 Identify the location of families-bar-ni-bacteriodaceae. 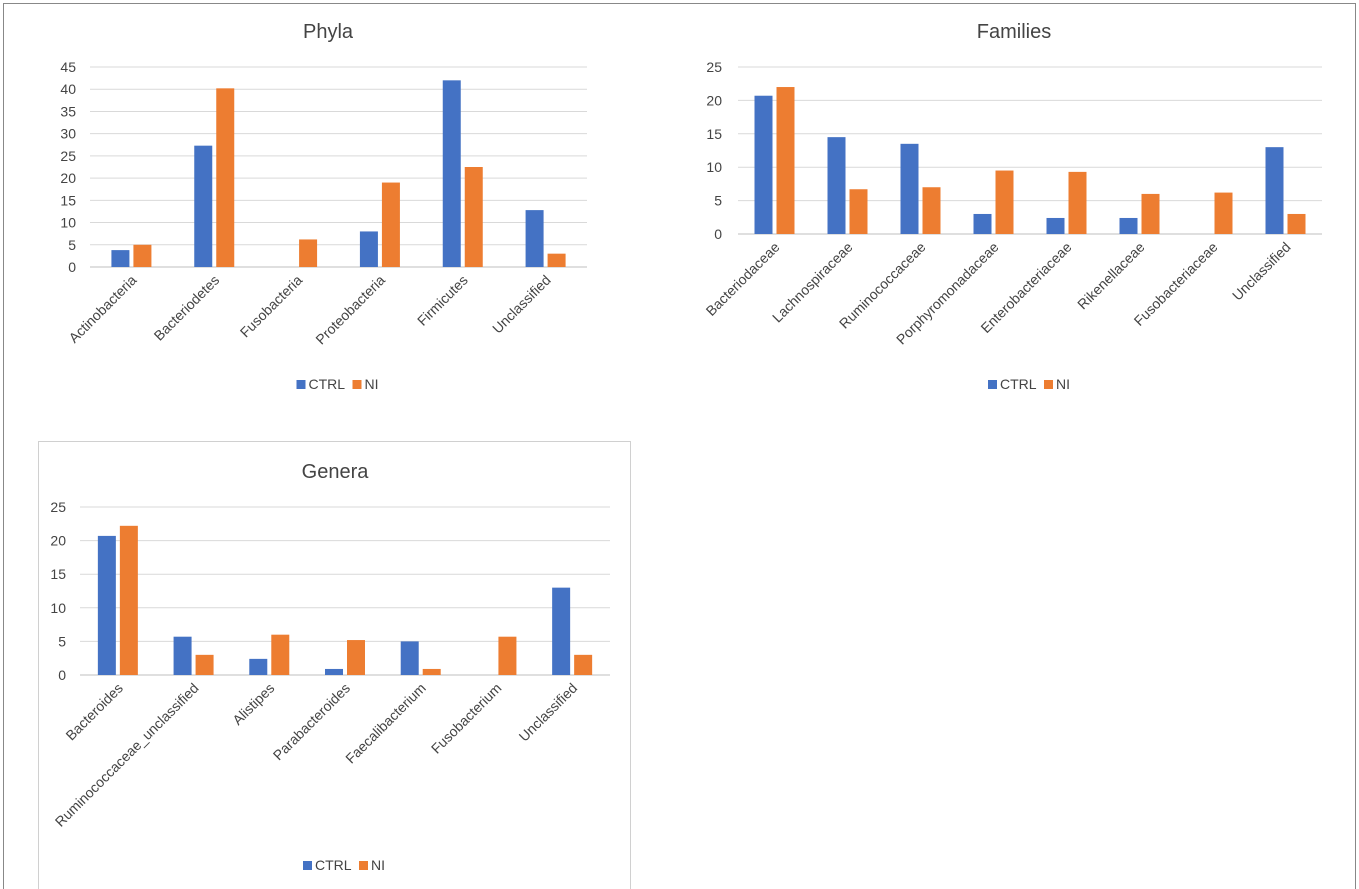
(785, 160).